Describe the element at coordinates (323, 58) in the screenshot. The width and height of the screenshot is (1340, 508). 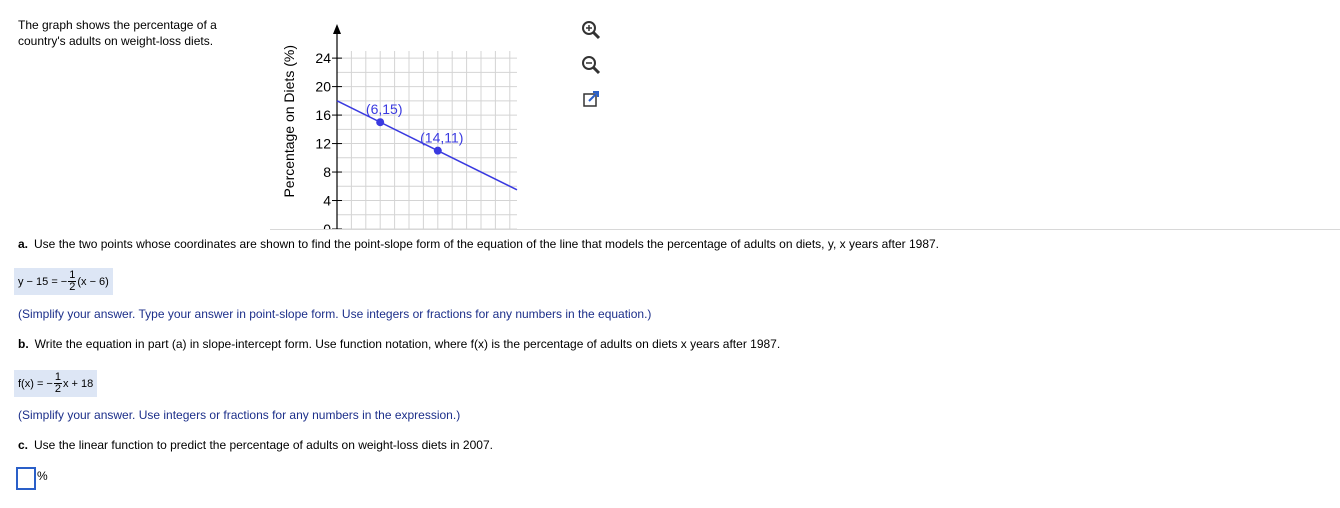
I see `y-tick-label: 24` at that location.